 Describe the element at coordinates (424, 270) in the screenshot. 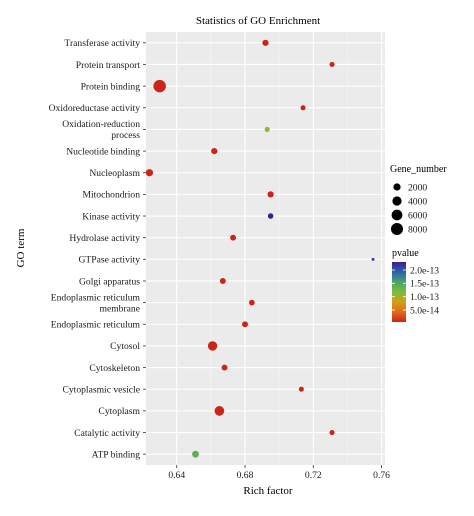

I see `color-legend-label: 2.0e-13` at that location.